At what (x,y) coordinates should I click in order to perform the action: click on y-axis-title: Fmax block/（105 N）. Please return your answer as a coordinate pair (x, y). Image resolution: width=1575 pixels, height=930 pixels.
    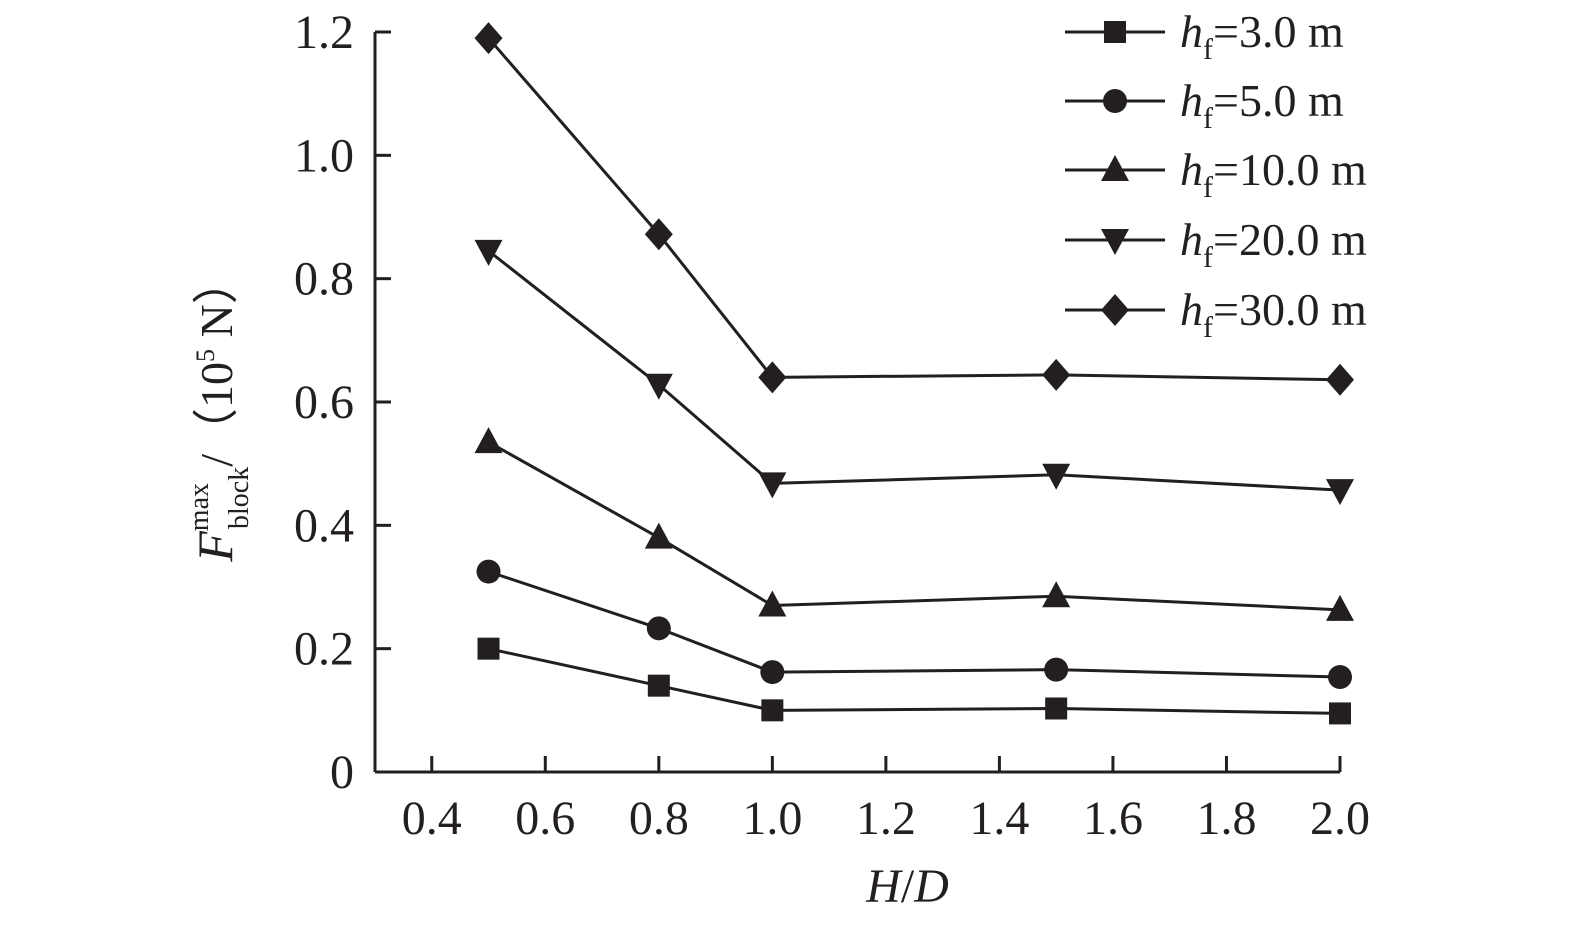
    Looking at the image, I should click on (219, 410).